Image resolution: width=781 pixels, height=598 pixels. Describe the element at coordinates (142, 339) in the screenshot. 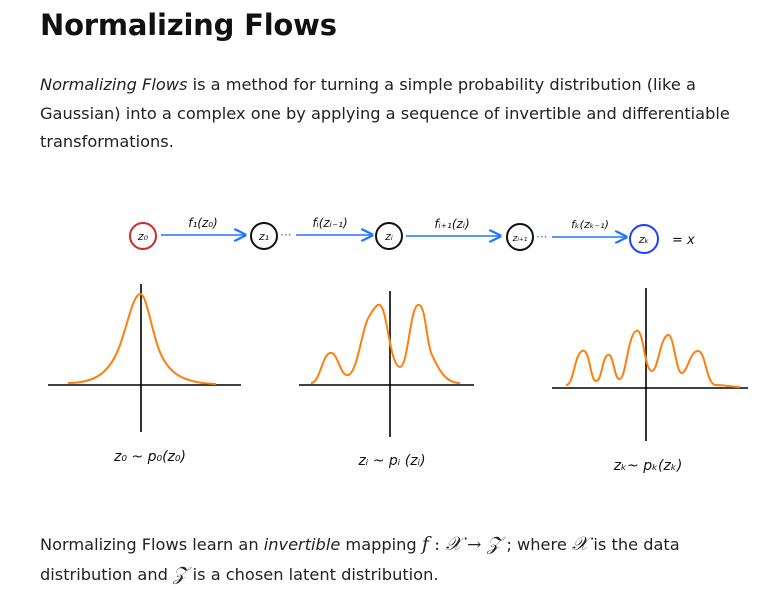

I see `density-curve-z0` at that location.